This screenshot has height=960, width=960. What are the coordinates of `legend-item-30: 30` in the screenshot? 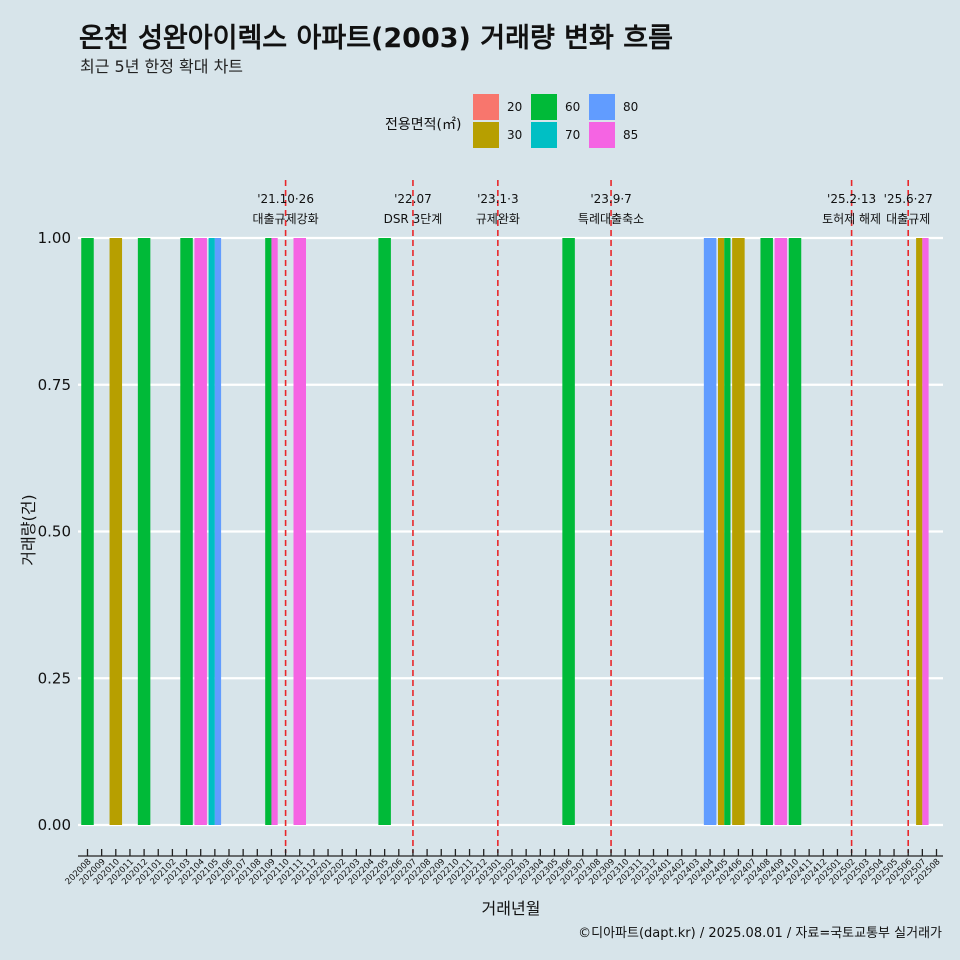 It's located at (497, 135).